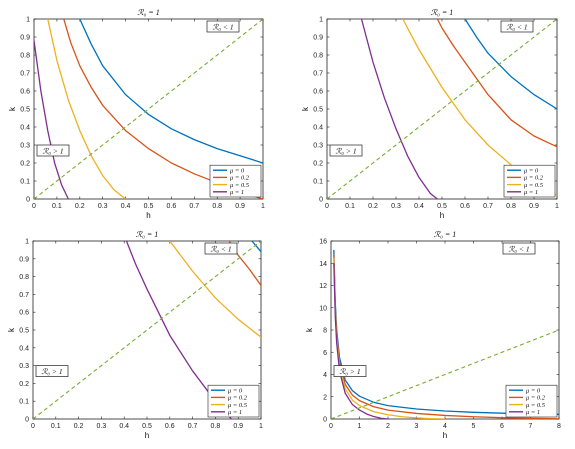 This screenshot has height=449, width=575. Describe the element at coordinates (323, 308) in the screenshot. I see `y-tick-label: 10` at that location.